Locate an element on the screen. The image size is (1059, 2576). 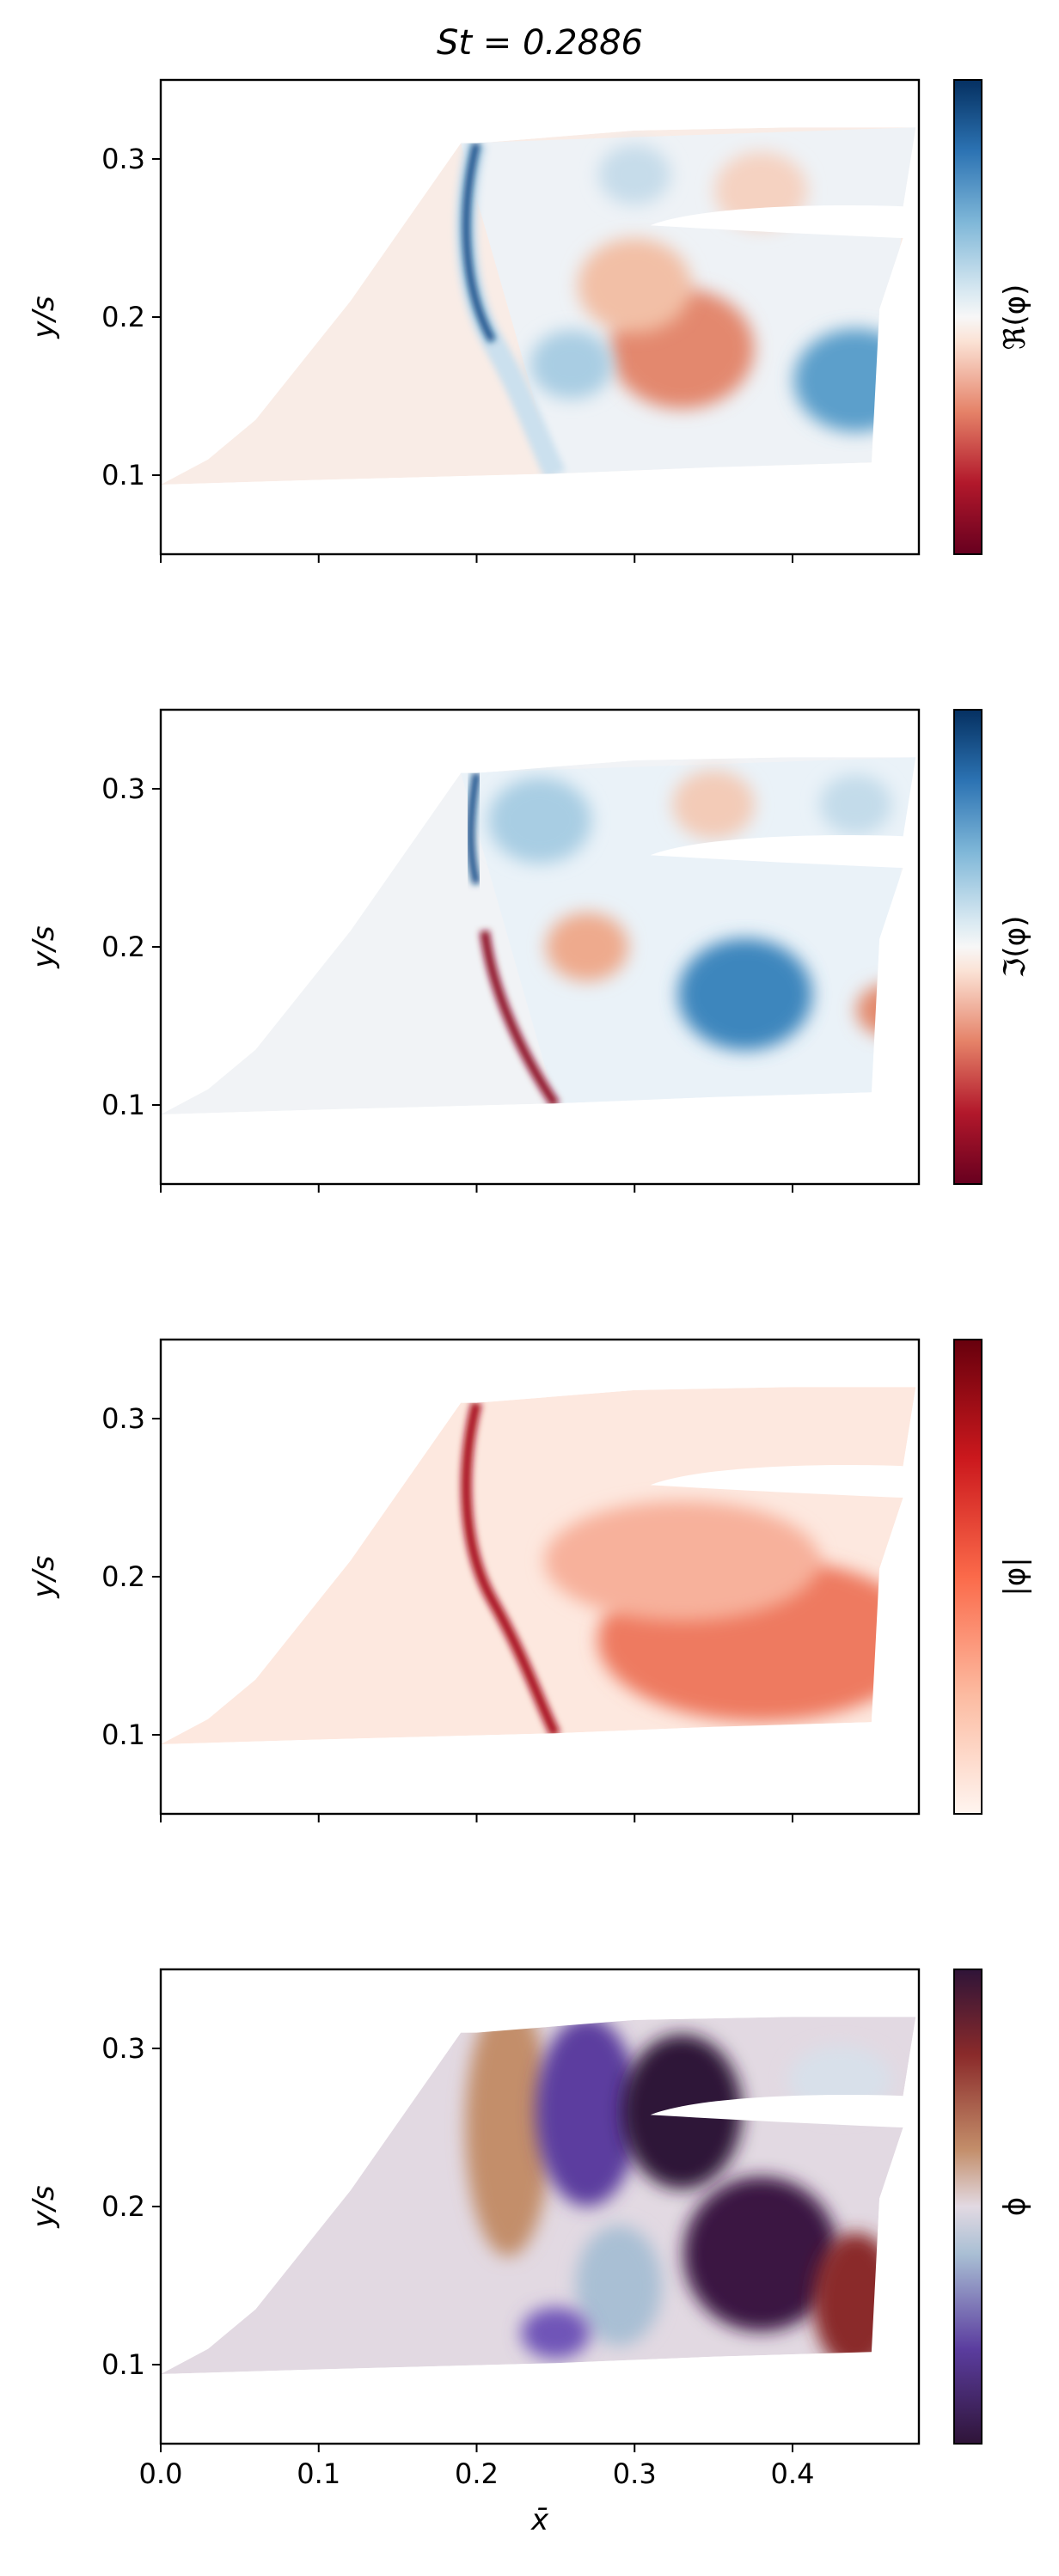
lobe-red-edge is located at coordinates (886, 1010).